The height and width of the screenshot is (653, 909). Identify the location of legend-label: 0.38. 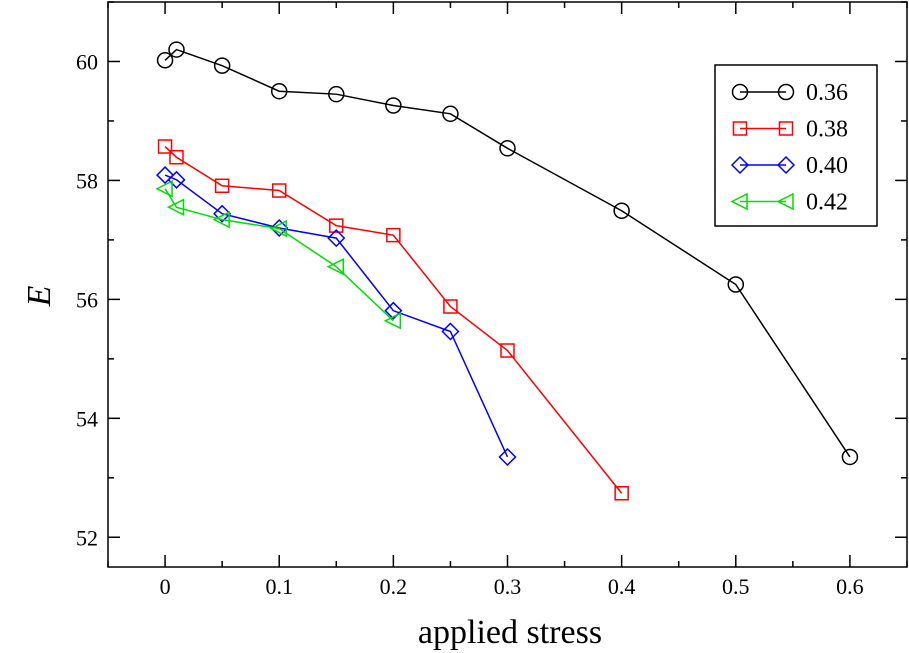
(827, 130).